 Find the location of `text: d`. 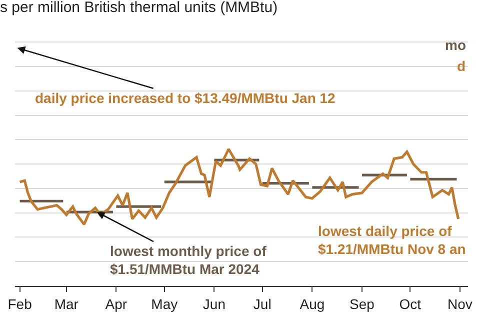

text: d is located at coordinates (461, 66).